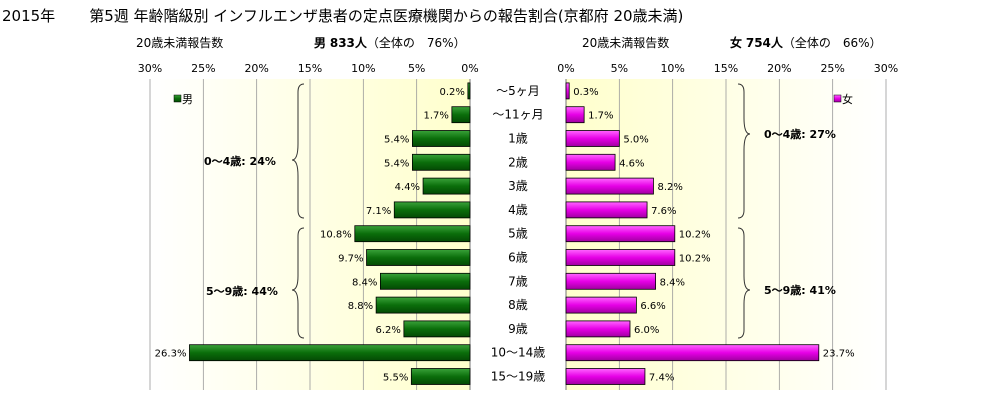 This screenshot has height=400, width=1006. I want to click on male-legend: 男, so click(183, 99).